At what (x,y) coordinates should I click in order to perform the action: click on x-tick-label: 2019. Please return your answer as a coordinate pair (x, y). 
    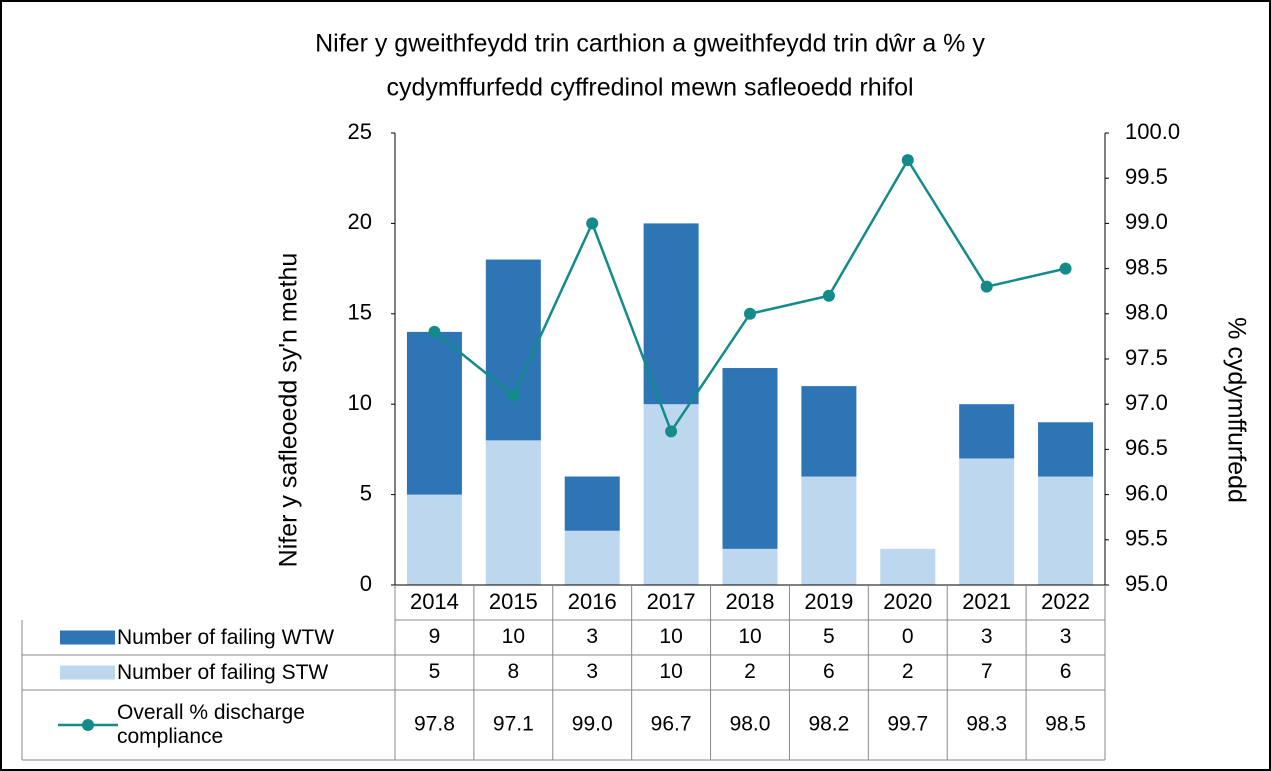
    Looking at the image, I should click on (828, 601).